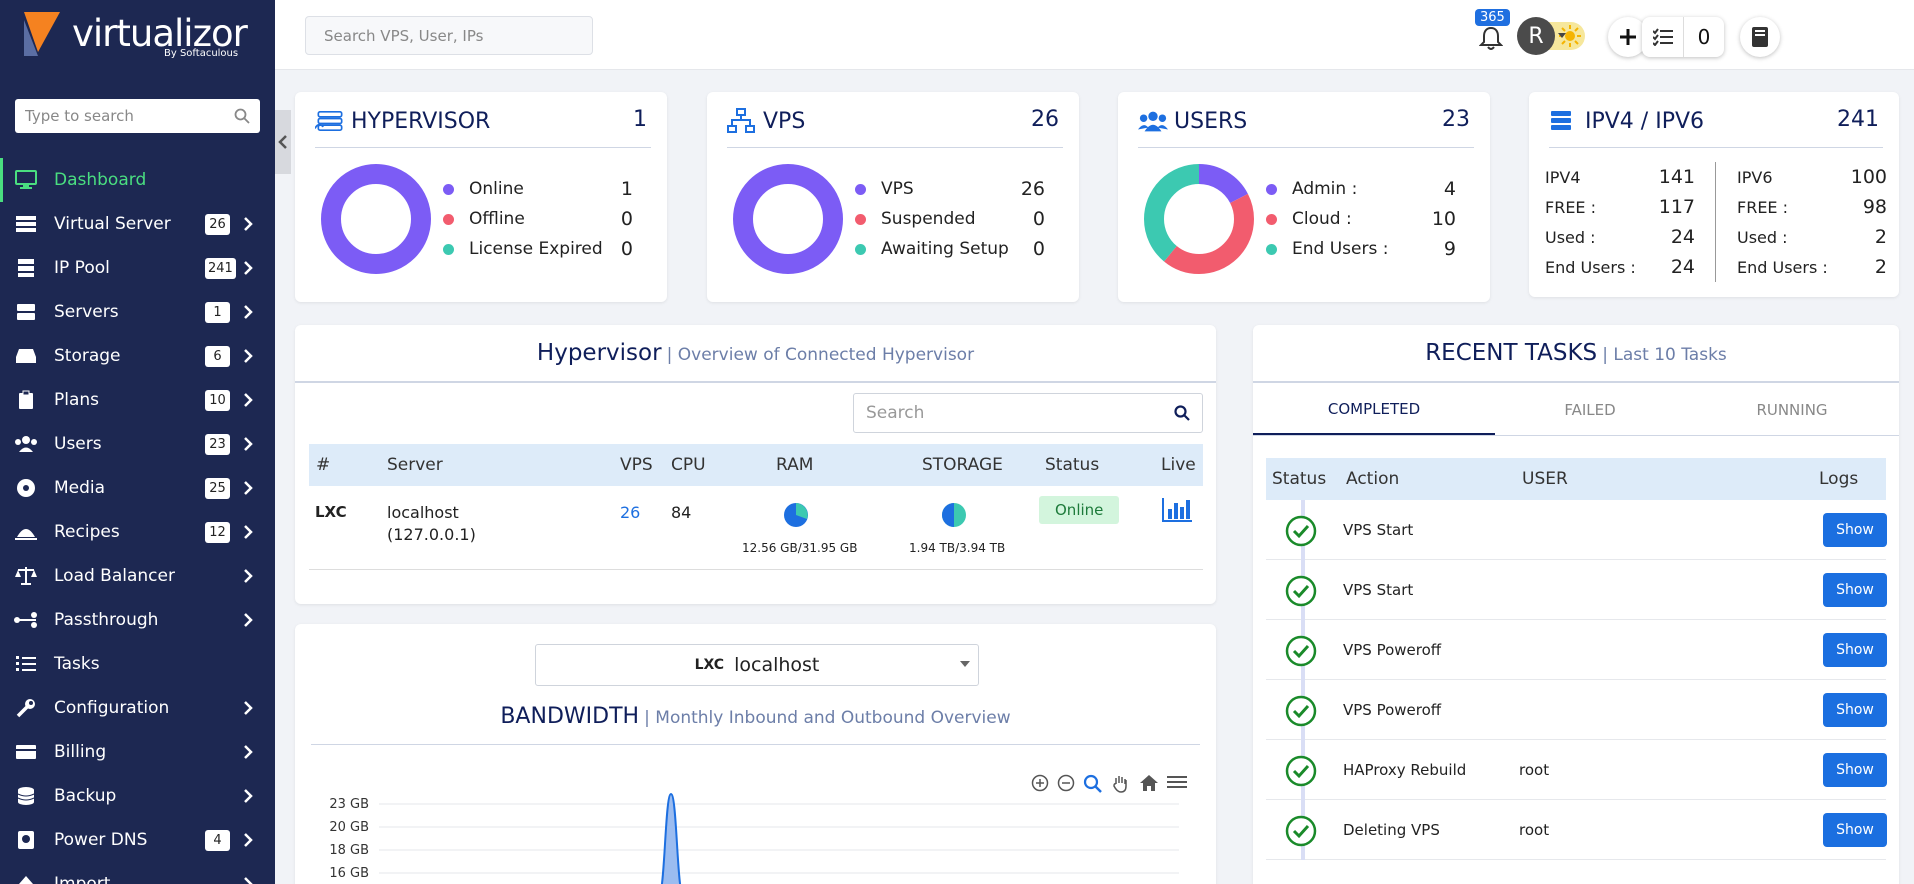 This screenshot has width=1914, height=884. I want to click on zoom-in-icon, so click(1040, 783).